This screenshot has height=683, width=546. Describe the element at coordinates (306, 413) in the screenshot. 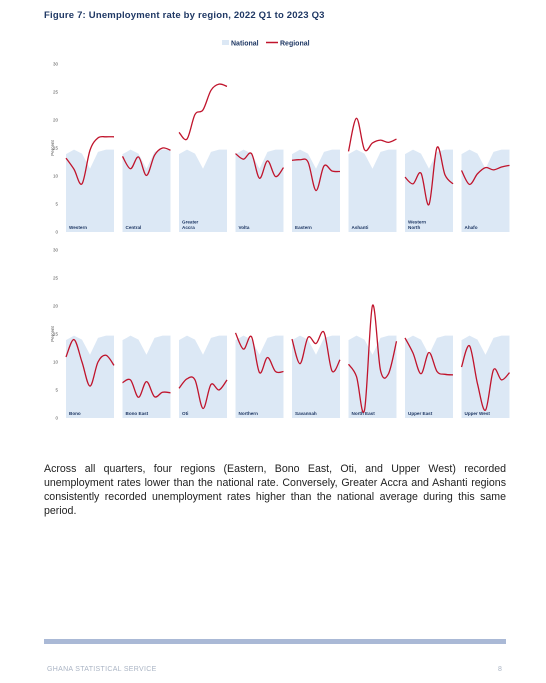

I see `region-label: Savannah` at that location.